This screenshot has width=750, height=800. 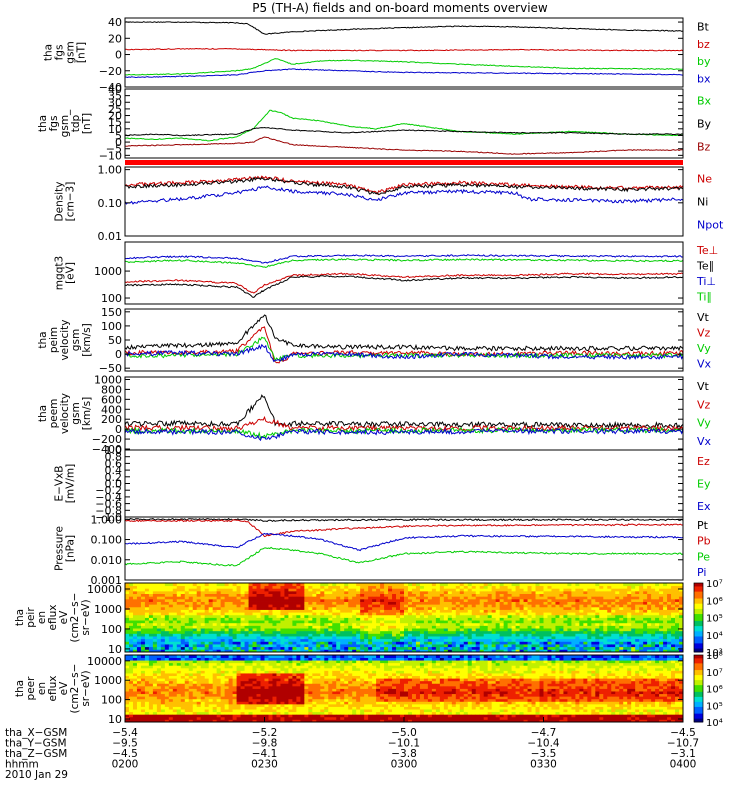 What do you see at coordinates (703, 525) in the screenshot?
I see `legend-entry: Pt` at bounding box center [703, 525].